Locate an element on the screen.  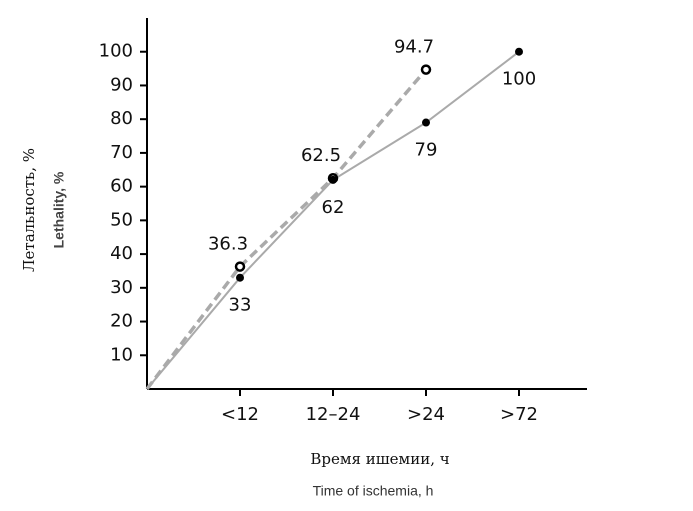
x-tick-label: 12–24 is located at coordinates (333, 414).